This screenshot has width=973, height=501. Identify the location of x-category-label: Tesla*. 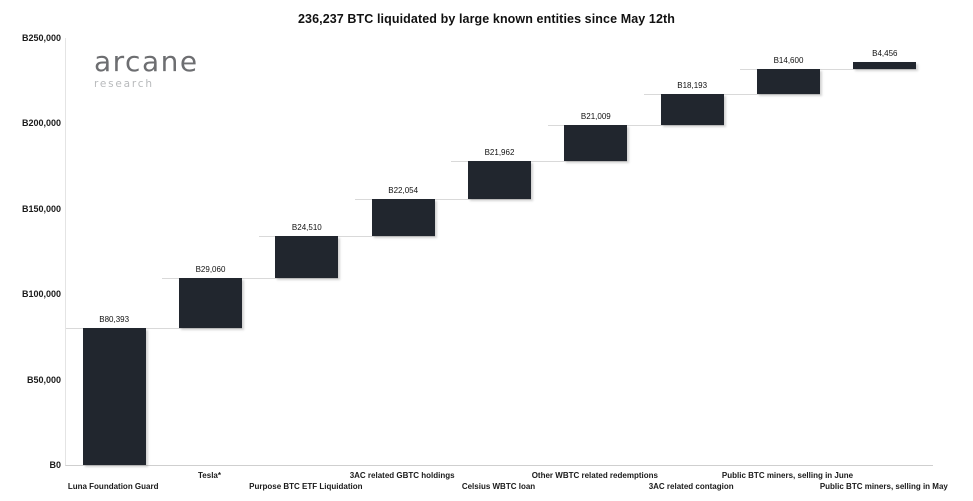
(209, 475).